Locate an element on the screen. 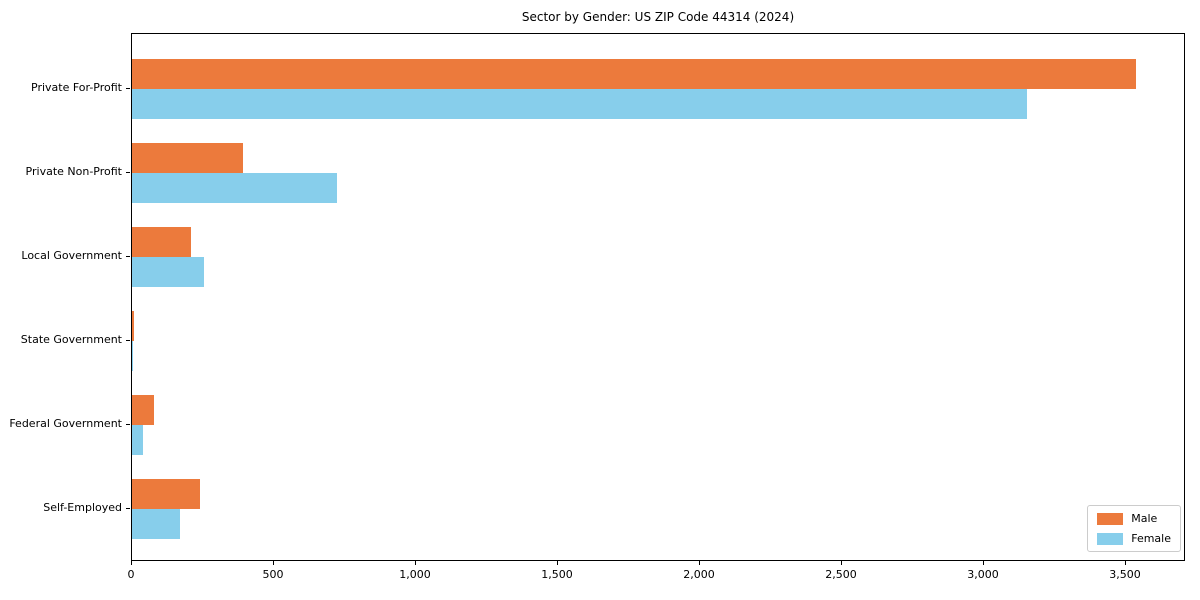  x-axis-label: 0 is located at coordinates (131, 574).